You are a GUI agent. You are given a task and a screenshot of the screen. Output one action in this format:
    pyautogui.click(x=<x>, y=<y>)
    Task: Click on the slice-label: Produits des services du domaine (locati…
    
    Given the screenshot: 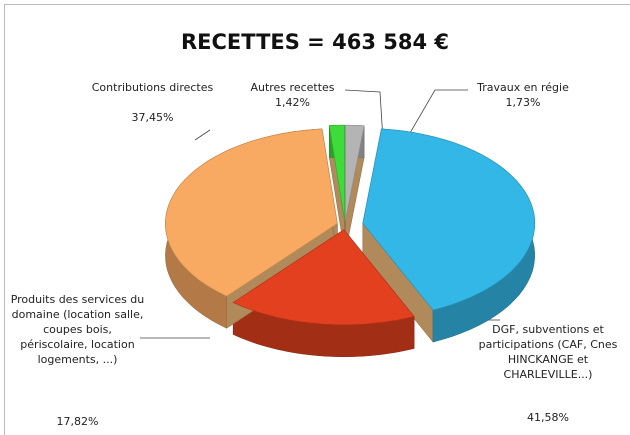 What is the action you would take?
    pyautogui.click(x=77, y=329)
    